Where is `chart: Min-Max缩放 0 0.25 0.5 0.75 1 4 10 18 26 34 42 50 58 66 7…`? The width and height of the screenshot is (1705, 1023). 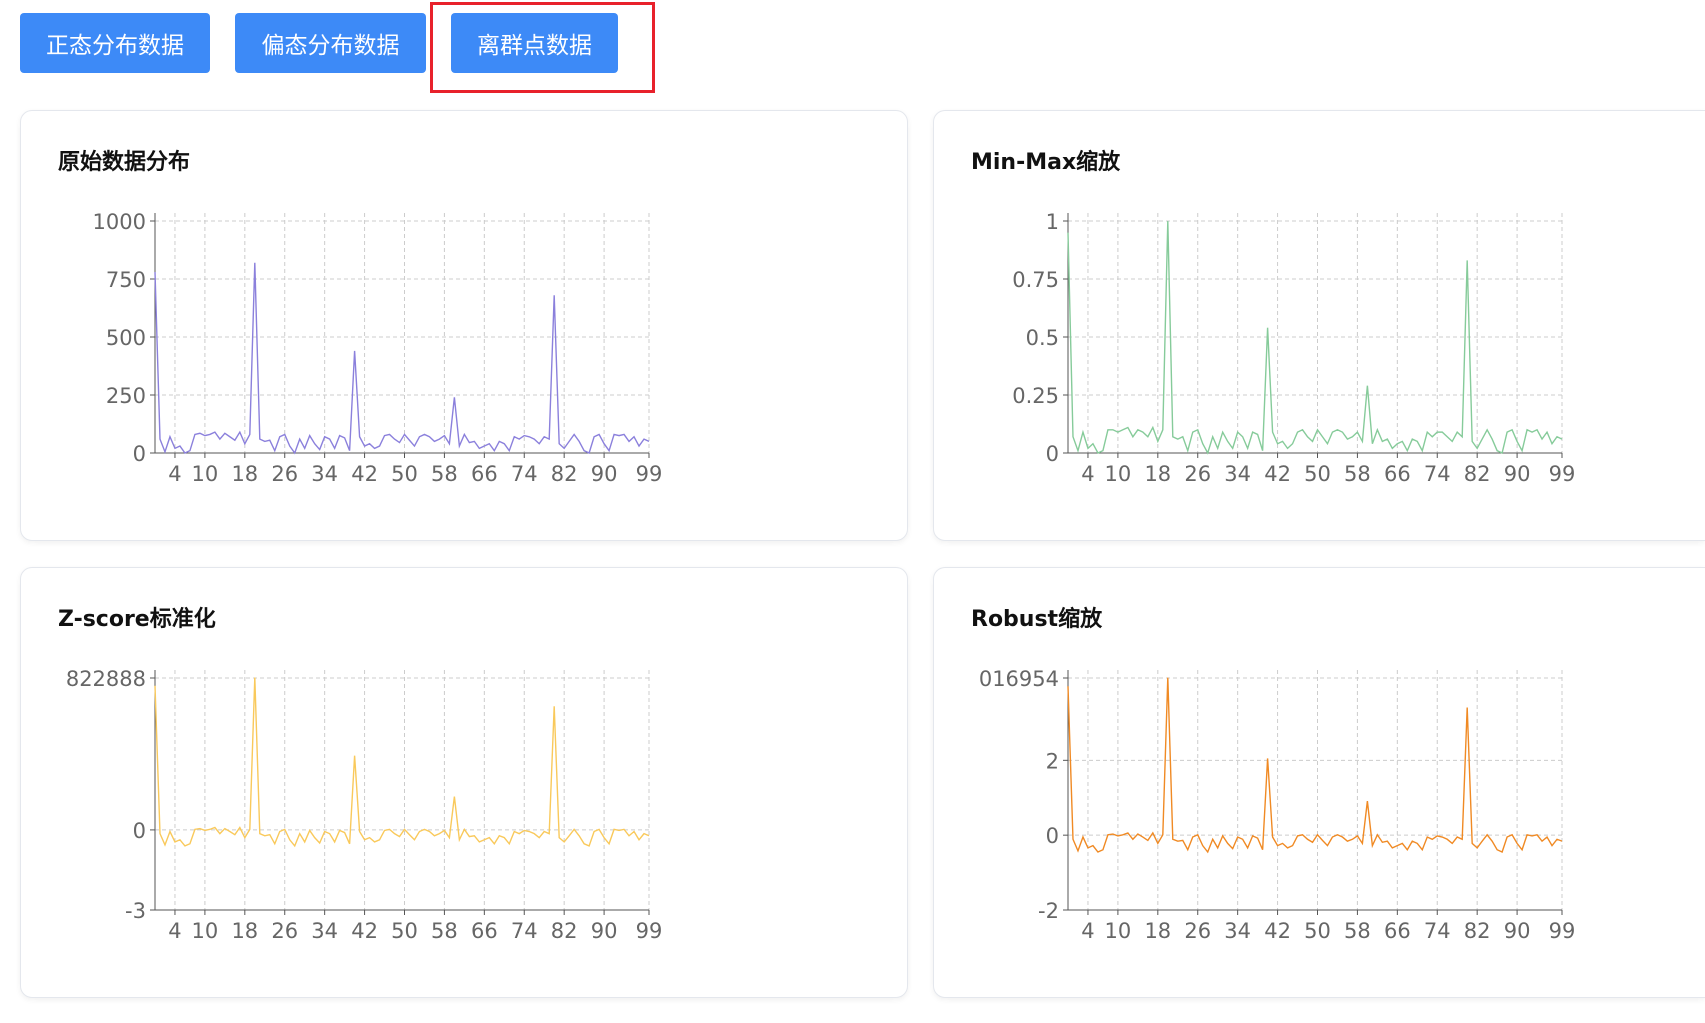
chart: Min-Max缩放 0 0.25 0.5 0.75 1 4 10 18 26 34 42 50 58 66 7… is located at coordinates (1273, 317).